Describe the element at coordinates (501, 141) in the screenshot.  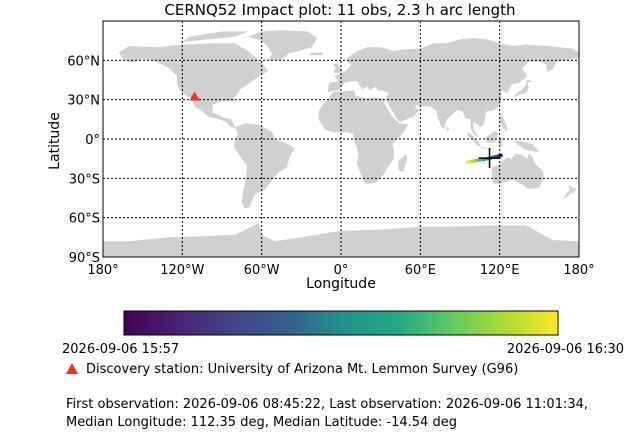
I see `landmass-sulawesi` at that location.